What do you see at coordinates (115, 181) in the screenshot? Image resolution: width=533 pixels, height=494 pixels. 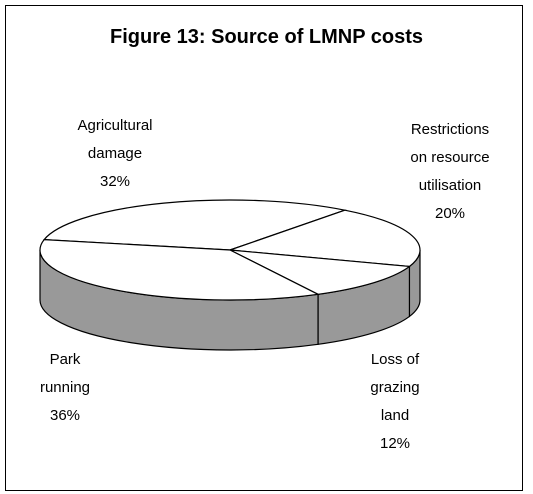 I see `slice-value: 32%` at bounding box center [115, 181].